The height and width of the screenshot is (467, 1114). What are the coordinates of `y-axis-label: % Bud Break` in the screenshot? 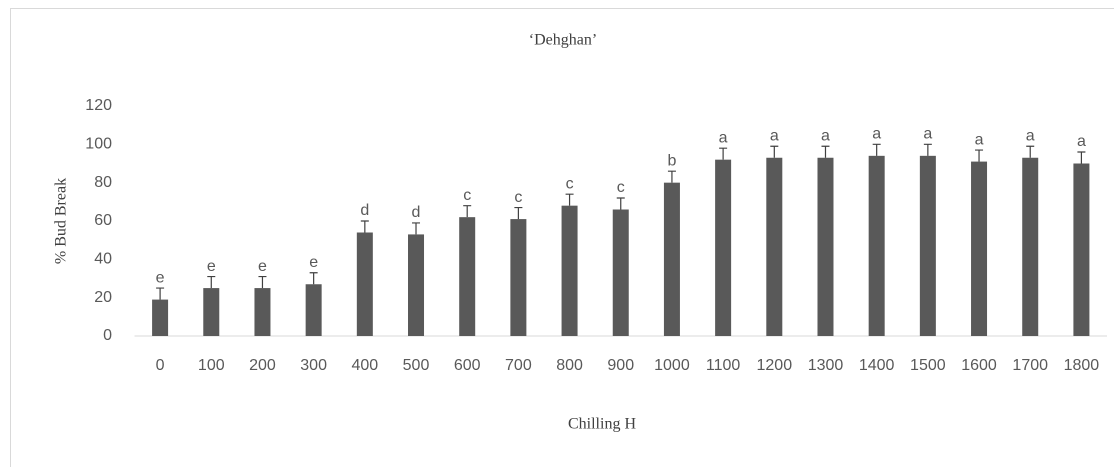 It's located at (61, 221).